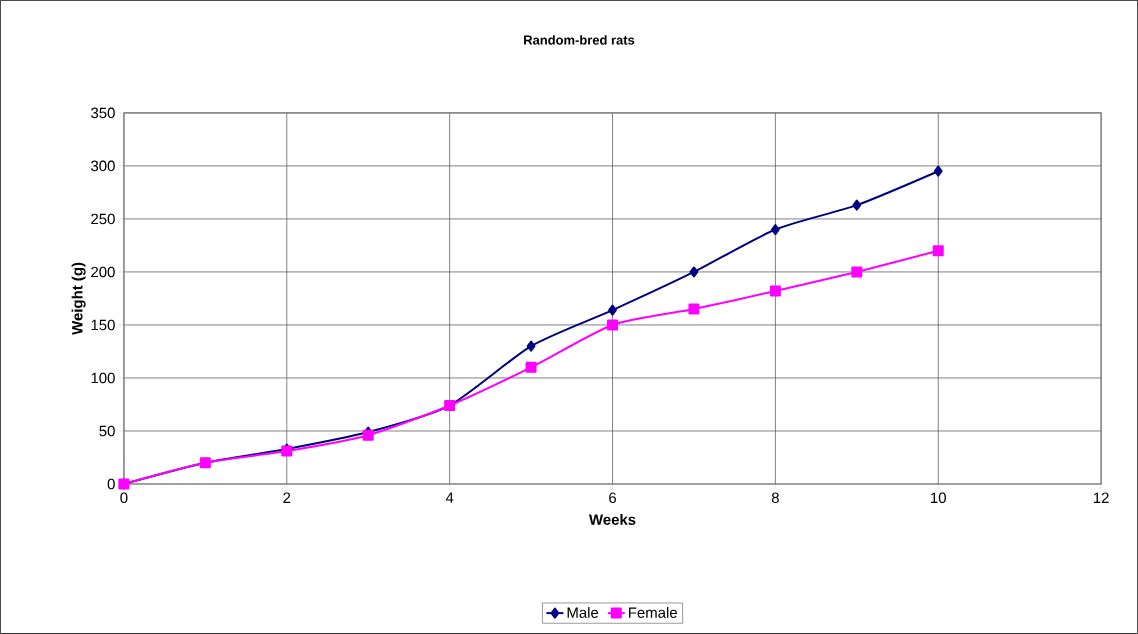 The image size is (1138, 634). Describe the element at coordinates (583, 612) in the screenshot. I see `legend-label: Male` at that location.